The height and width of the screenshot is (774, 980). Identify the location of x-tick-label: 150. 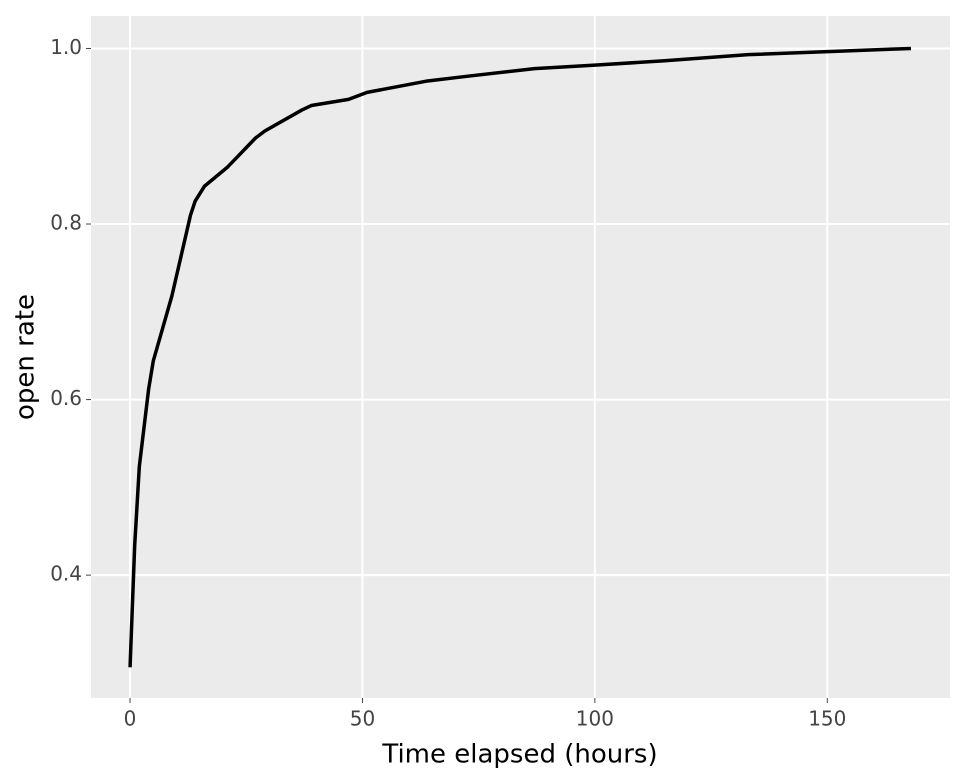
(827, 719).